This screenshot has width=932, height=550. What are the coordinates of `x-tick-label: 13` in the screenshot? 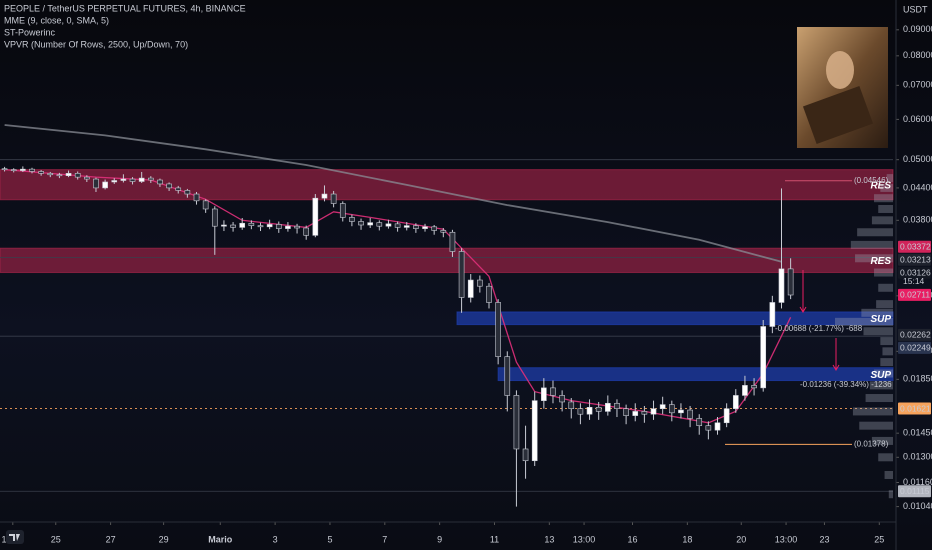 It's located at (549, 539).